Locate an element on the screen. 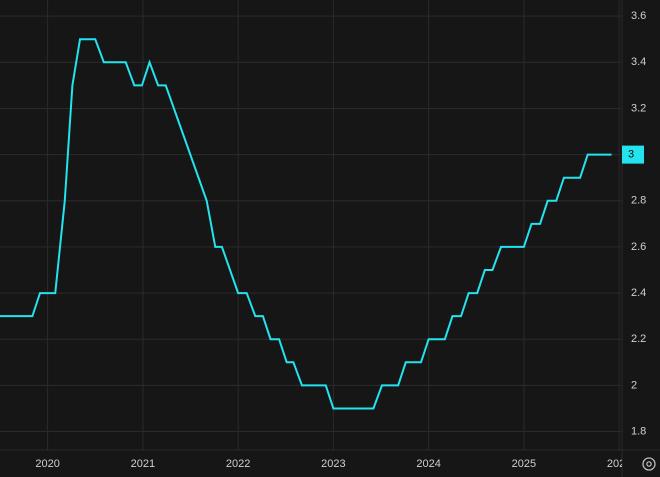 The height and width of the screenshot is (477, 660). gear-center is located at coordinates (649, 464).